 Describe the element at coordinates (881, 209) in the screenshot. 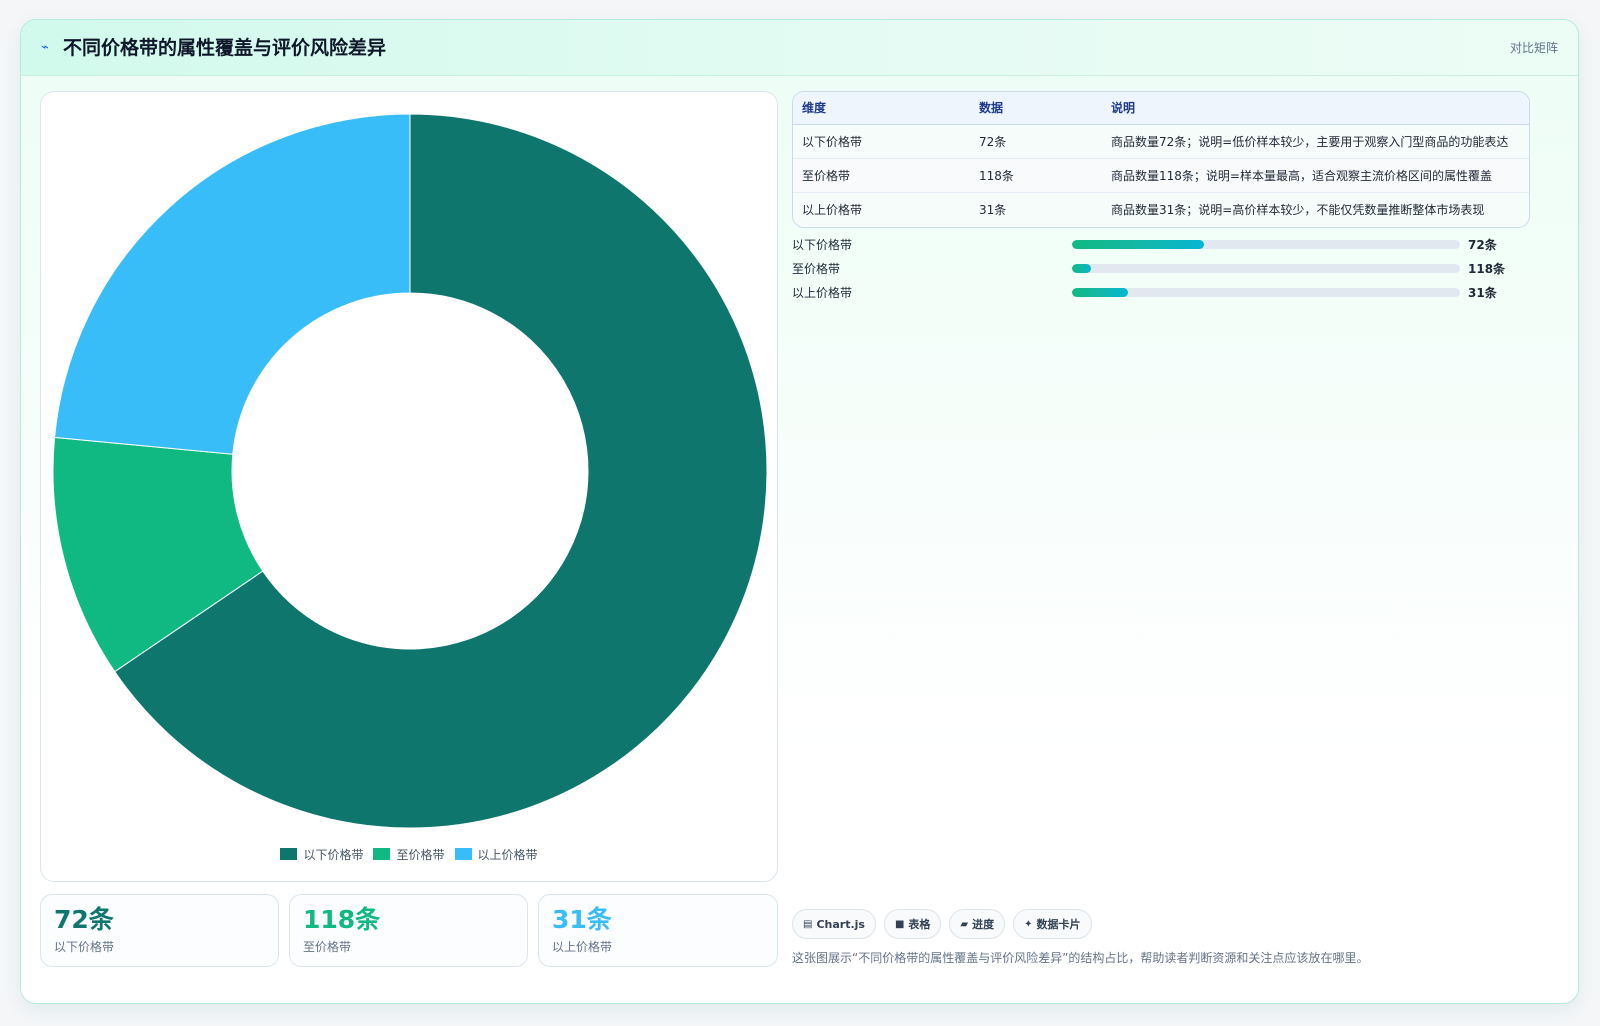

I see `table-cell: 以上价格带` at that location.